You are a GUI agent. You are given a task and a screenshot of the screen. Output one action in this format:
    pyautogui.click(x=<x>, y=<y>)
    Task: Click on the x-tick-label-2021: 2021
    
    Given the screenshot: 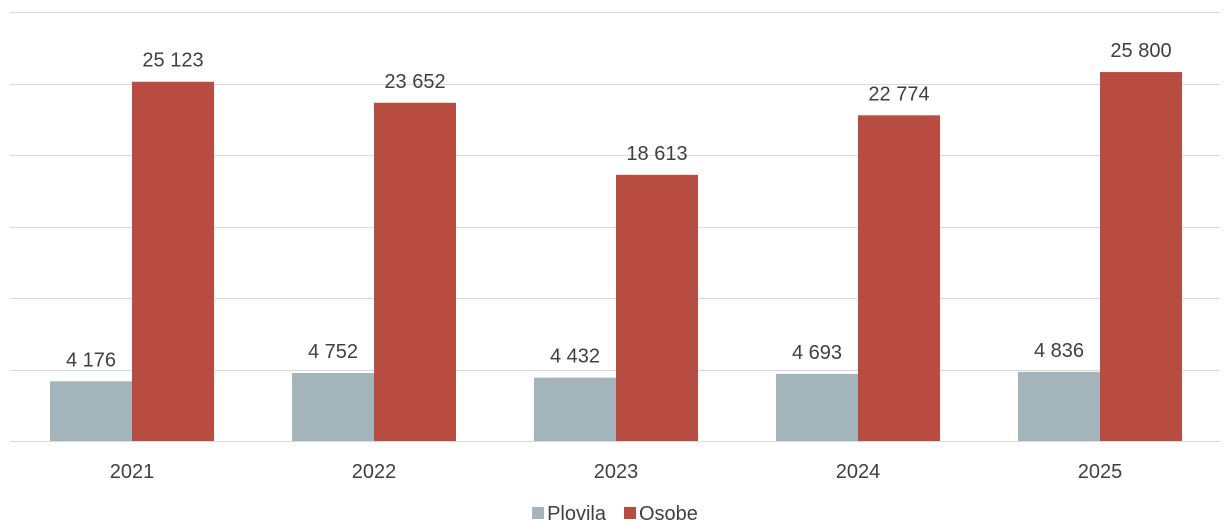 What is the action you would take?
    pyautogui.click(x=132, y=472)
    